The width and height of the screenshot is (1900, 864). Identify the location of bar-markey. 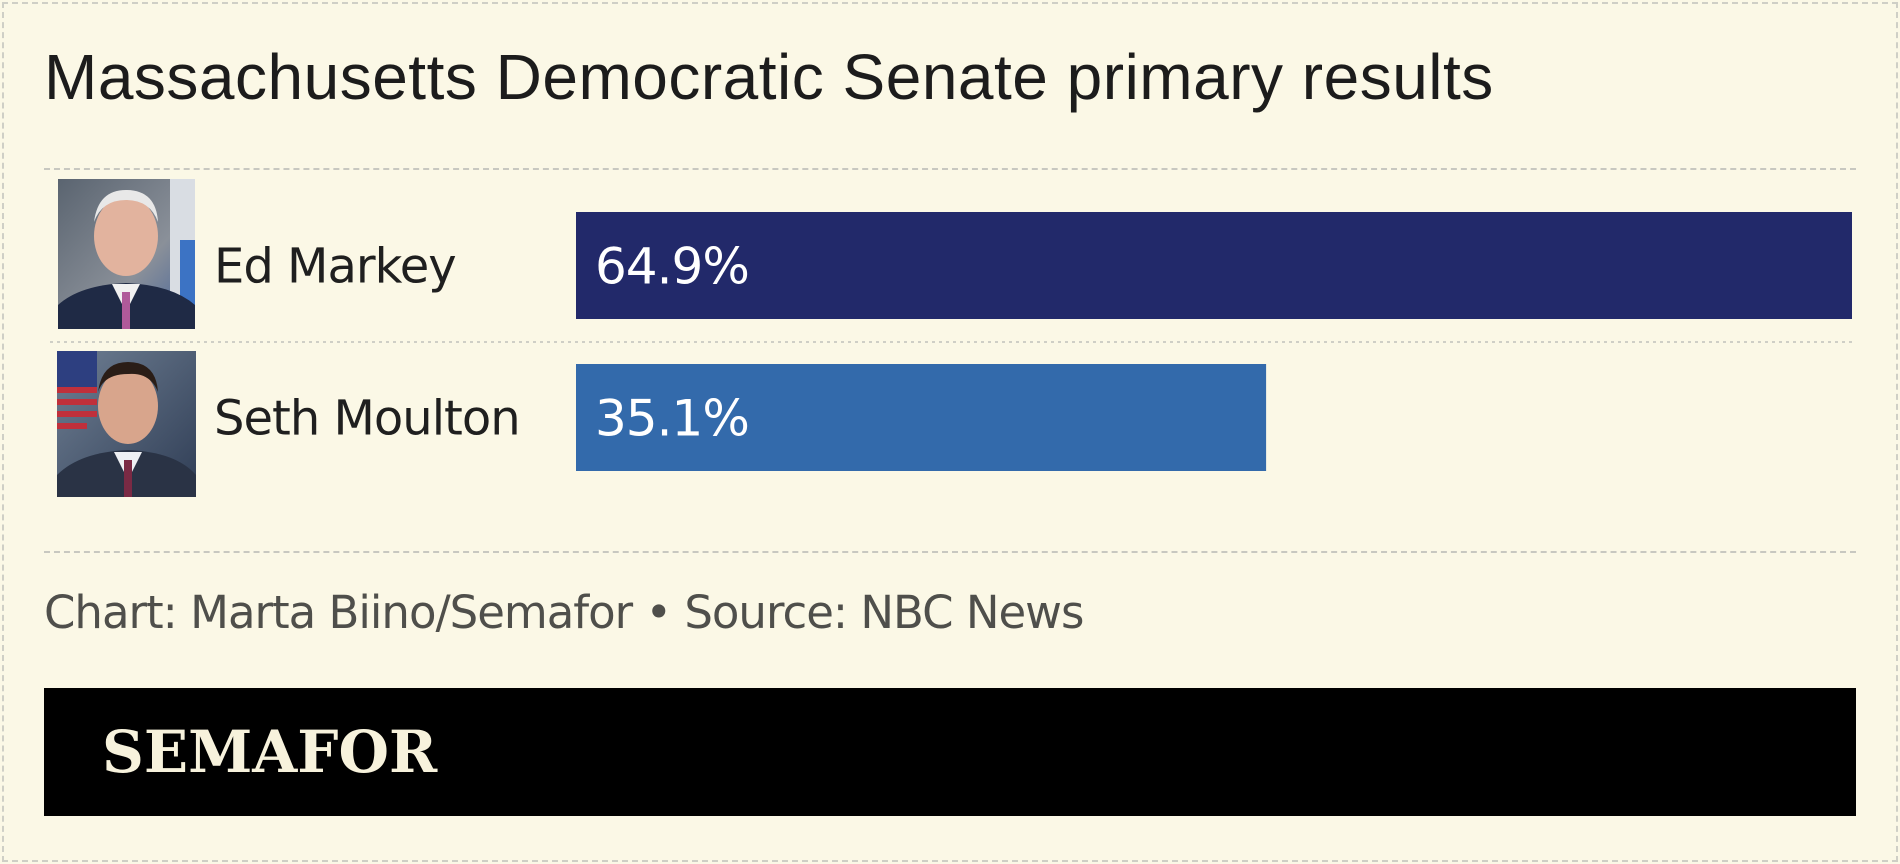
(1214, 265).